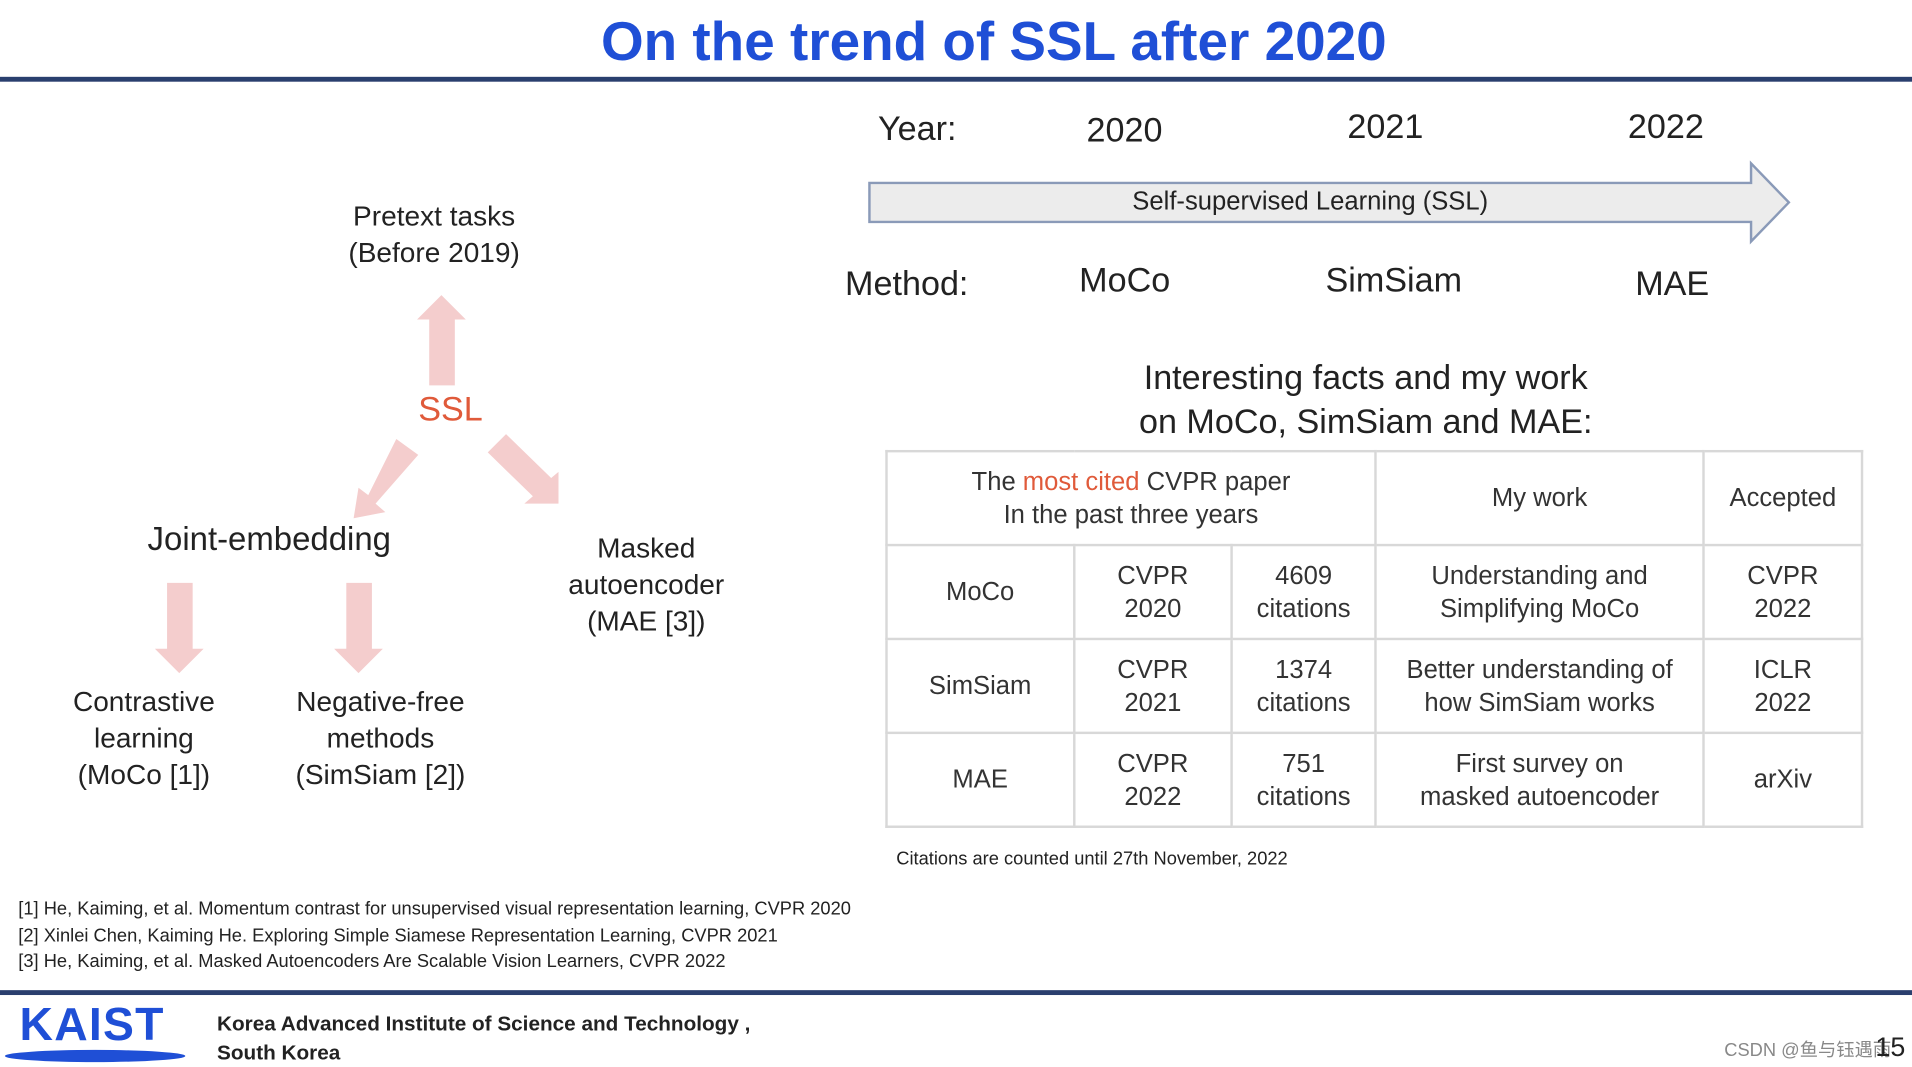  Describe the element at coordinates (1081, 481) in the screenshot. I see `text: most cited` at that location.